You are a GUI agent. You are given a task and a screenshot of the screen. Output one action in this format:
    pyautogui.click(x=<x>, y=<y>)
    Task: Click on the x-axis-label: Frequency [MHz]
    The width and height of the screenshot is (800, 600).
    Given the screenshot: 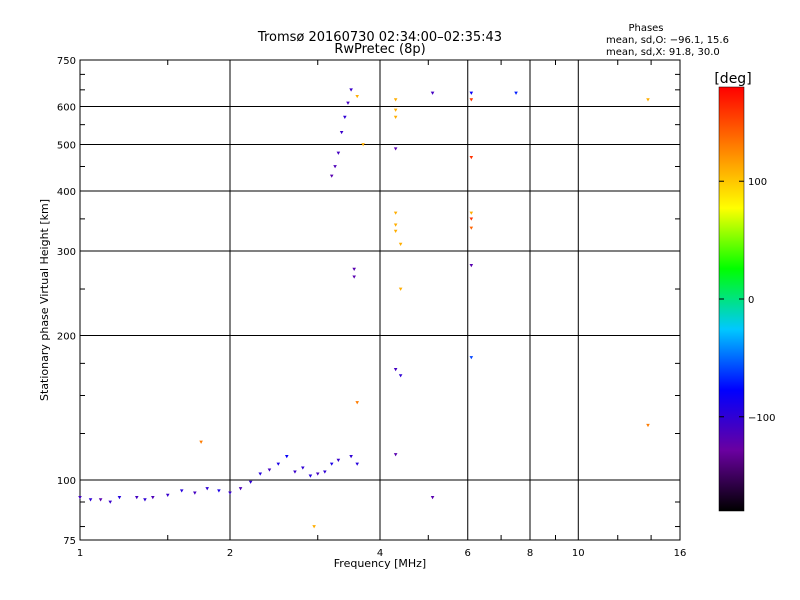 What is the action you would take?
    pyautogui.click(x=380, y=563)
    